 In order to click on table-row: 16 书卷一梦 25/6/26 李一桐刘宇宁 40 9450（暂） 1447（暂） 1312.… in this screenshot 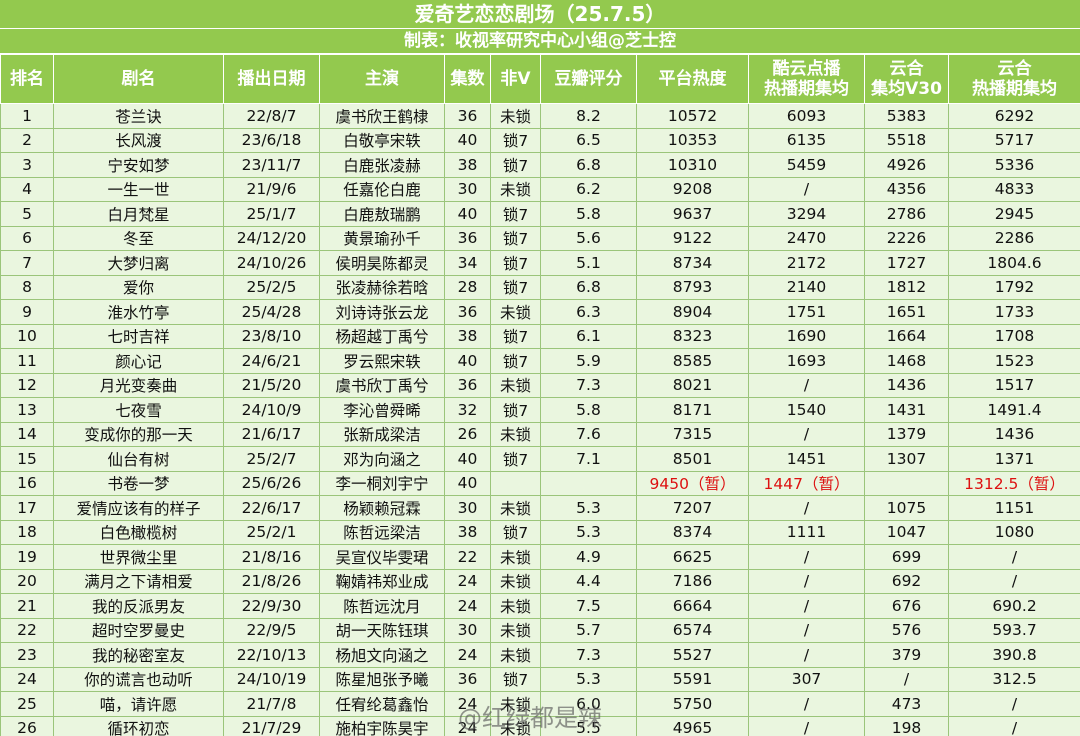, I will do `click(540, 483)`.